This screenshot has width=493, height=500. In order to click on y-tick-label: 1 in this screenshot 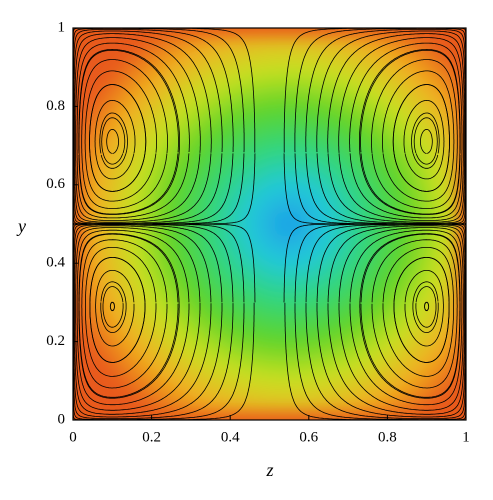, I will do `click(62, 27)`.